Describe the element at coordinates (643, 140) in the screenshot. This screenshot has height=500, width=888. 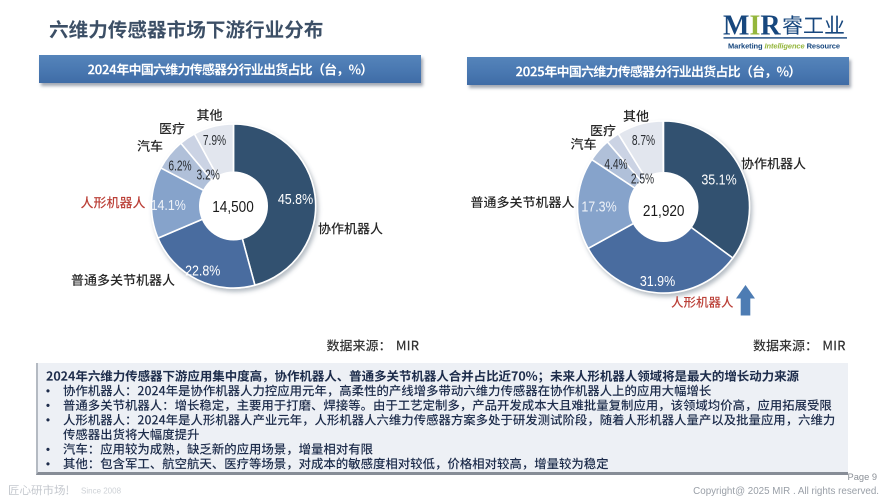
I see `svg-text: 8.7%` at that location.